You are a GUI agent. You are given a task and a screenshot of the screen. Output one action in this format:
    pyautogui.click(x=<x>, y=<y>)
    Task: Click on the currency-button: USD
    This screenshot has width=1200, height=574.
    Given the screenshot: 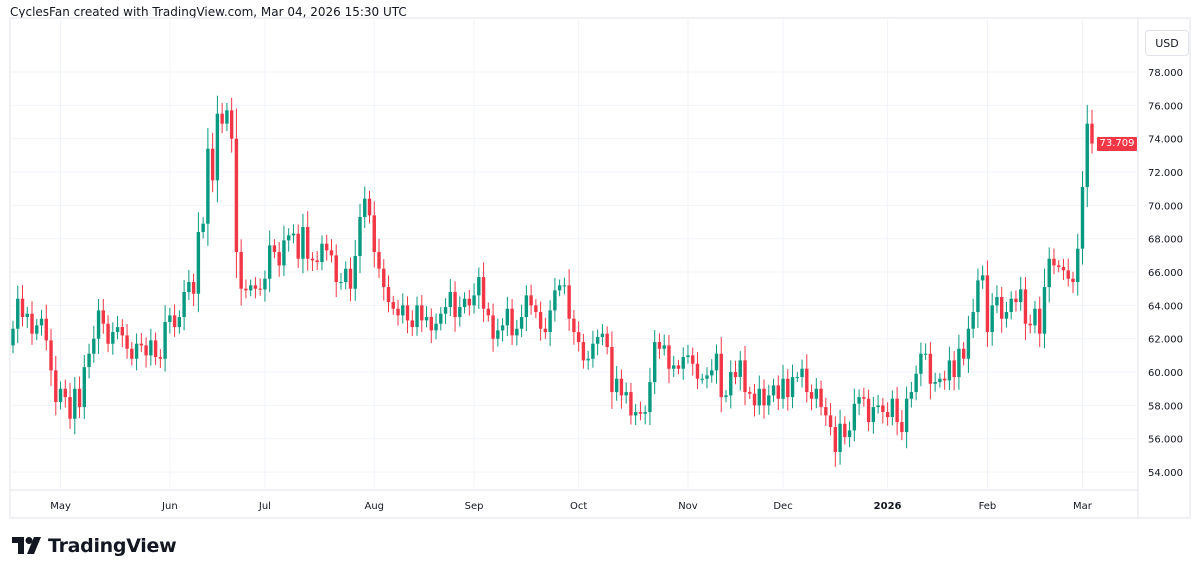 What is the action you would take?
    pyautogui.click(x=1167, y=43)
    